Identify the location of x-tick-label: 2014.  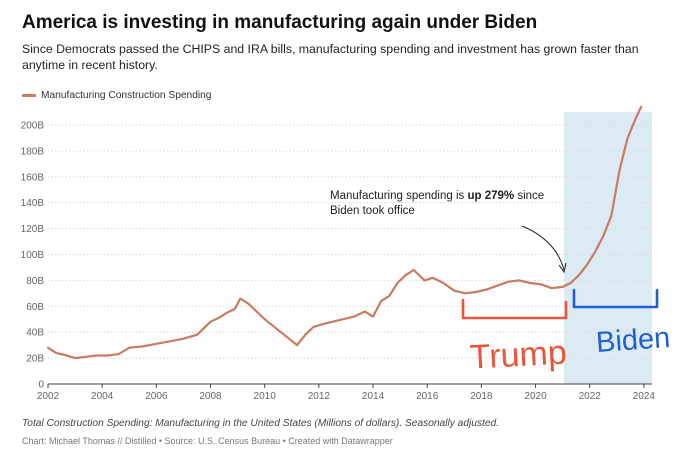
(373, 396).